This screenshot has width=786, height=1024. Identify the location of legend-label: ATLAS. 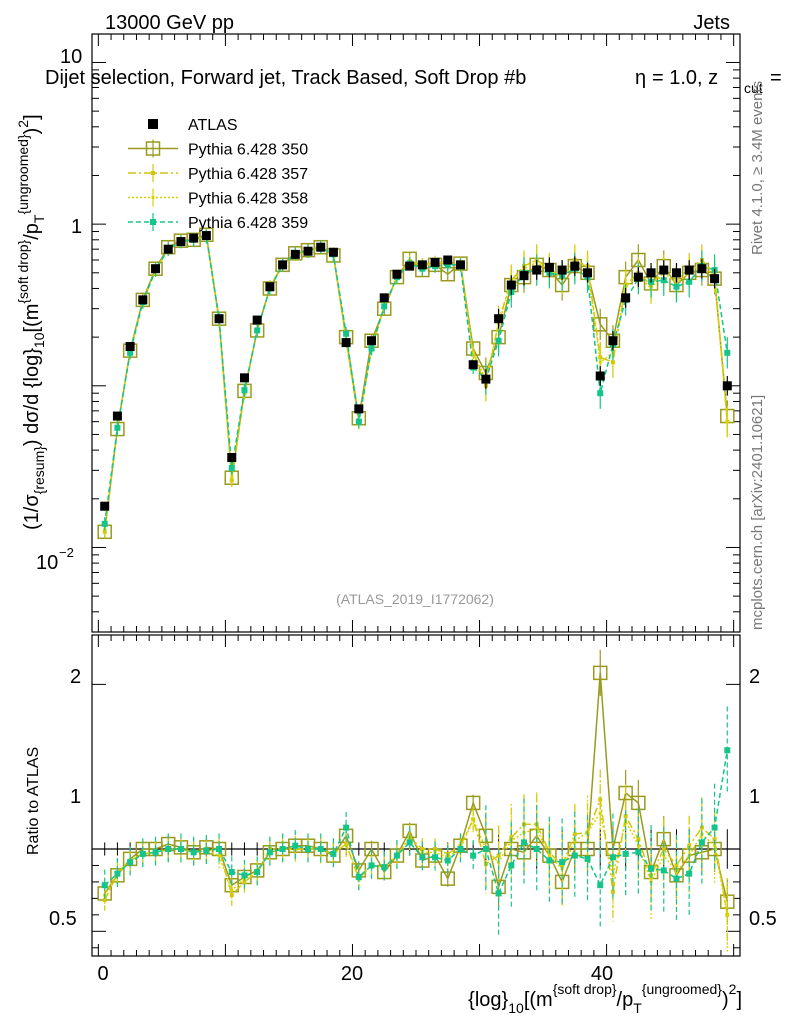
(213, 125).